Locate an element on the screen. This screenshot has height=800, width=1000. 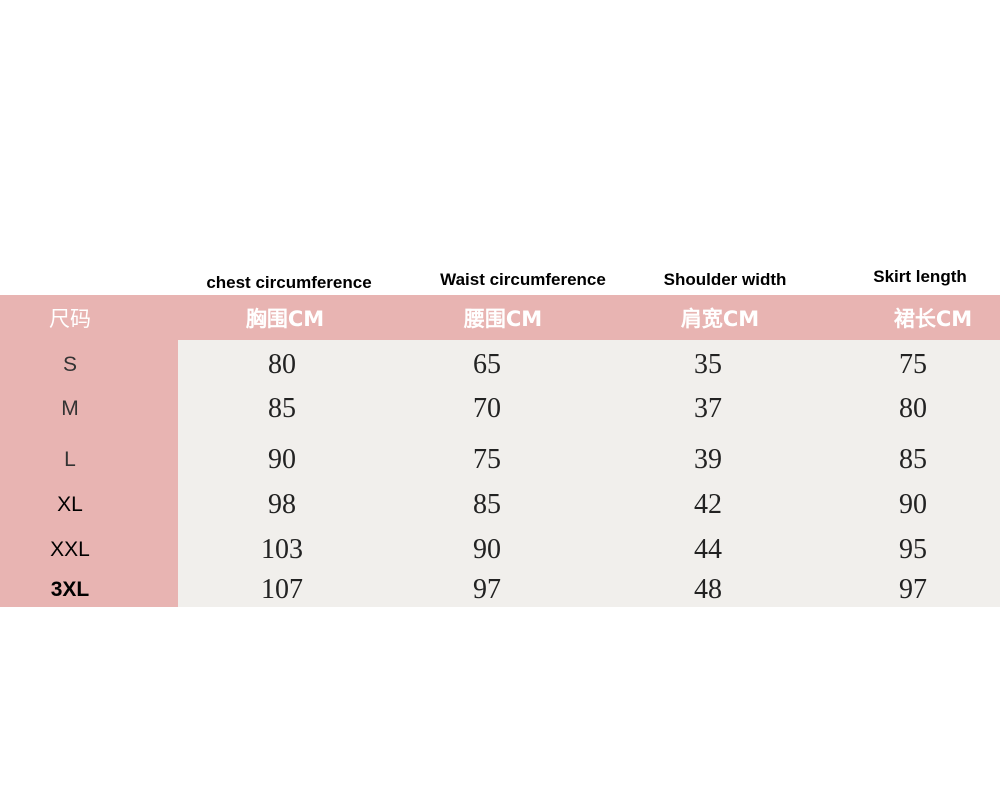
measurement: 39 is located at coordinates (708, 459).